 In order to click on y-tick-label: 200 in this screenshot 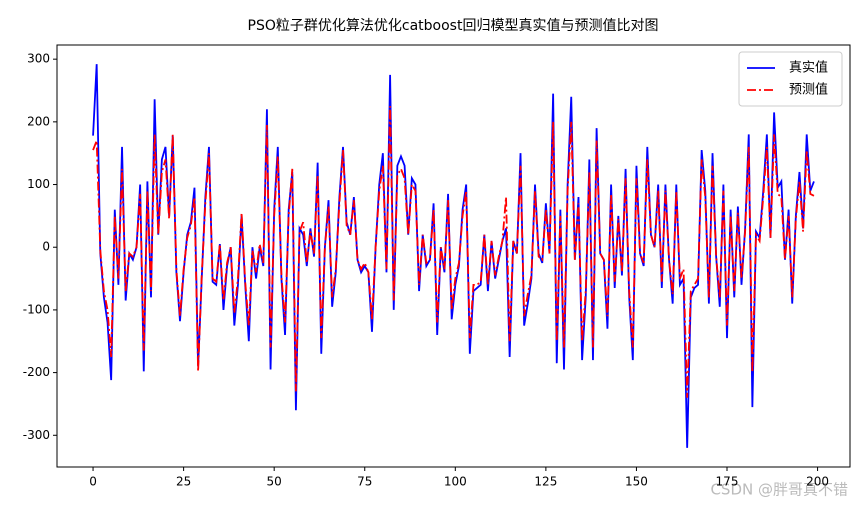, I will do `click(38, 121)`.